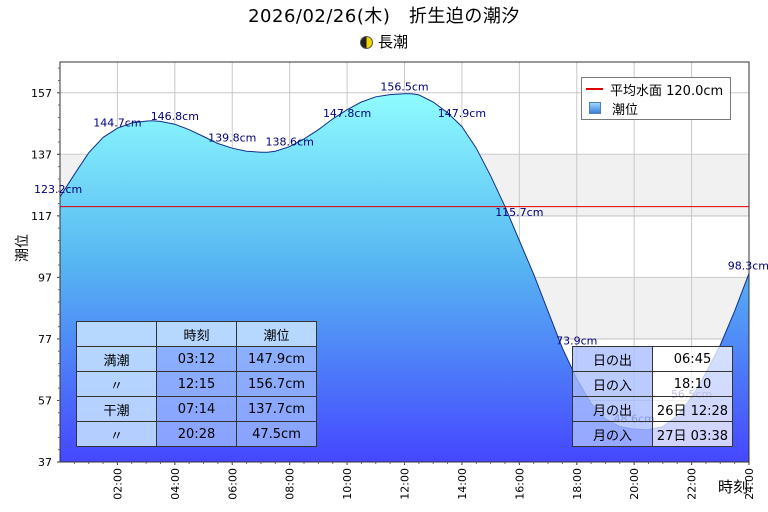  Describe the element at coordinates (612, 359) in the screenshot. I see `sun-moon-label: 日の出` at that location.